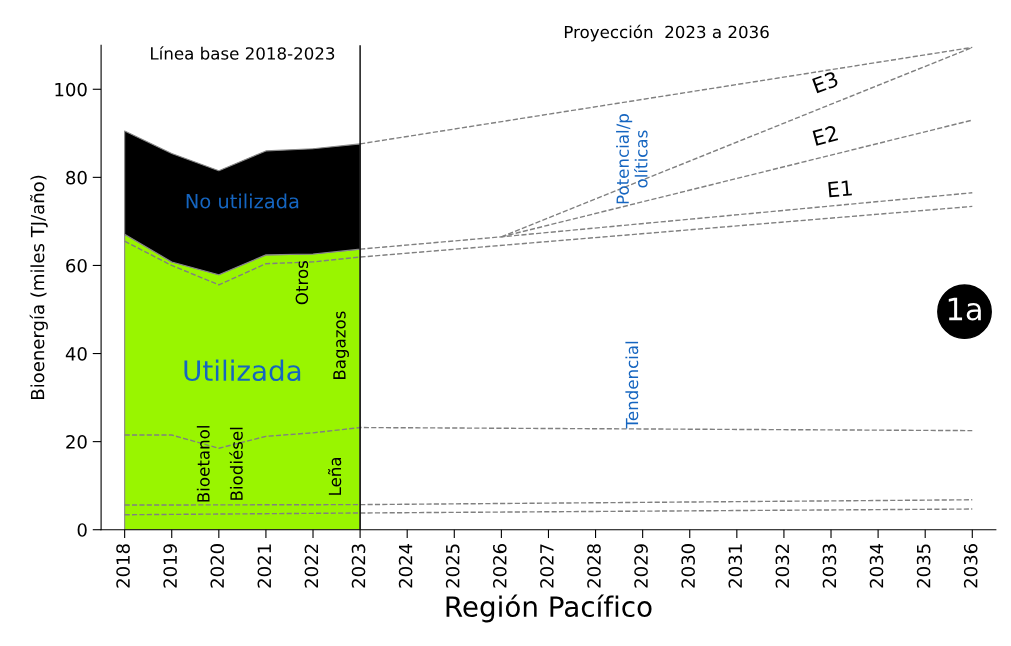 The height and width of the screenshot is (646, 1011). What do you see at coordinates (243, 53) in the screenshot?
I see `annotation: Línea base 2018-2023` at bounding box center [243, 53].